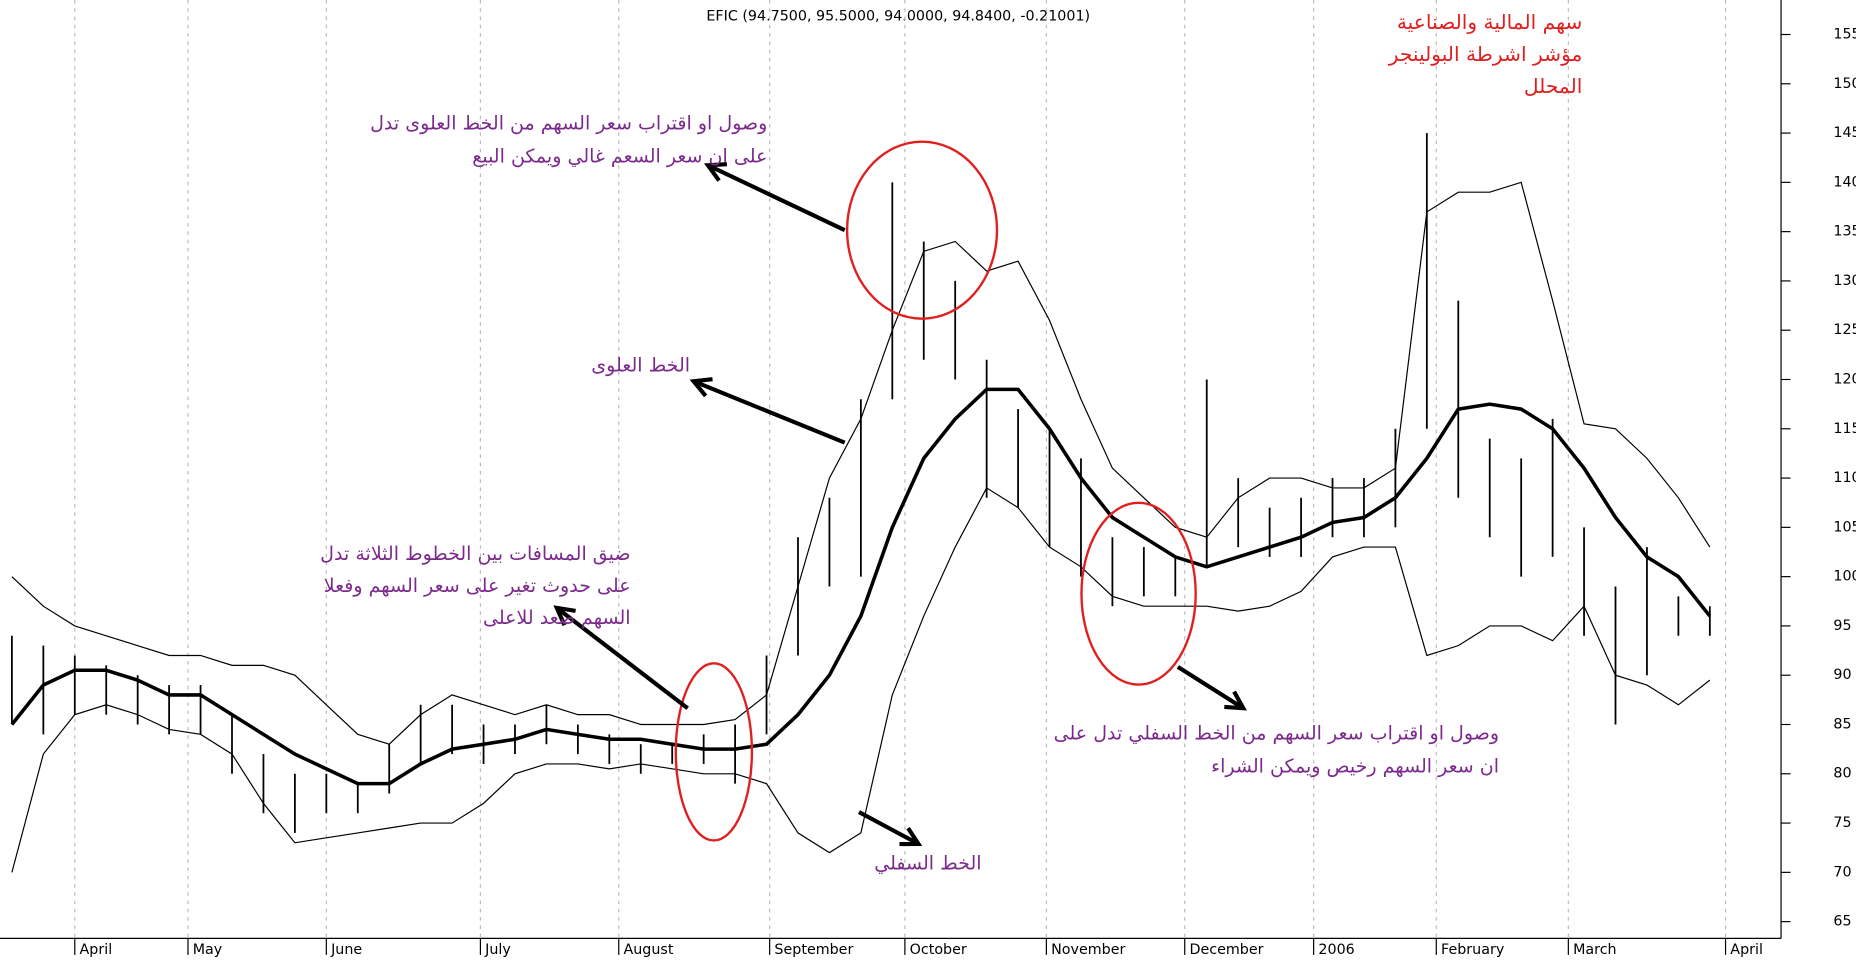 The width and height of the screenshot is (1856, 962). I want to click on annotation: على حدوث تغير على سعر السهم وفعلا, so click(477, 586).